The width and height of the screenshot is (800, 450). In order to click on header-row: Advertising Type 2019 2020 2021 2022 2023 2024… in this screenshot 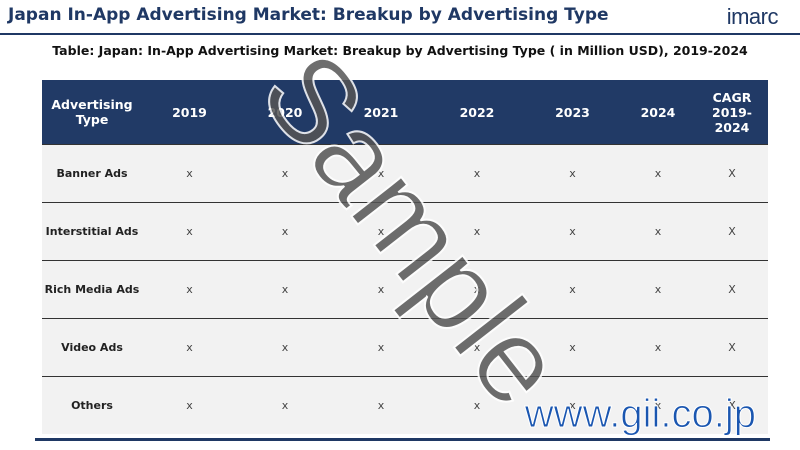, I will do `click(405, 112)`.